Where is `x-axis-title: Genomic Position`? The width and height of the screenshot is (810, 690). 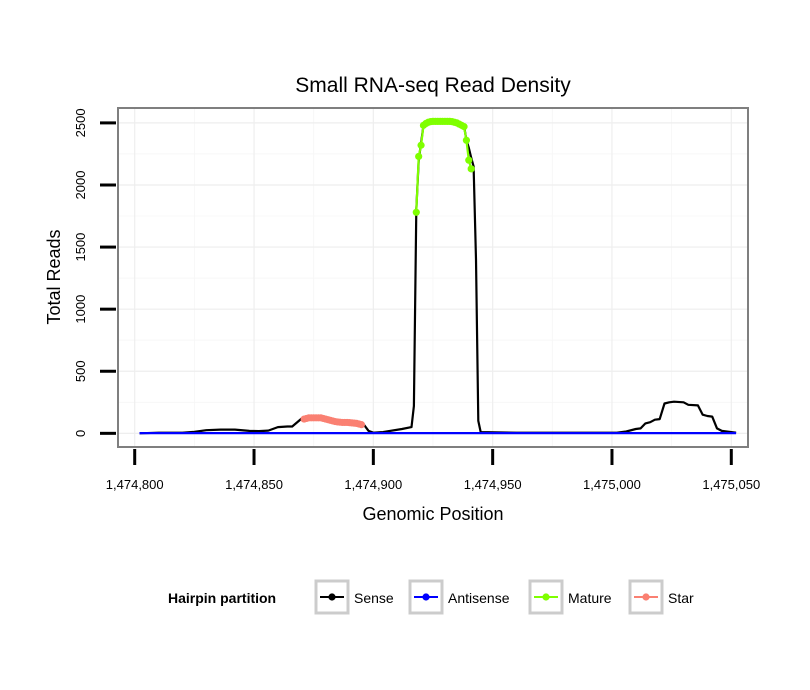 x-axis-title: Genomic Position is located at coordinates (432, 514).